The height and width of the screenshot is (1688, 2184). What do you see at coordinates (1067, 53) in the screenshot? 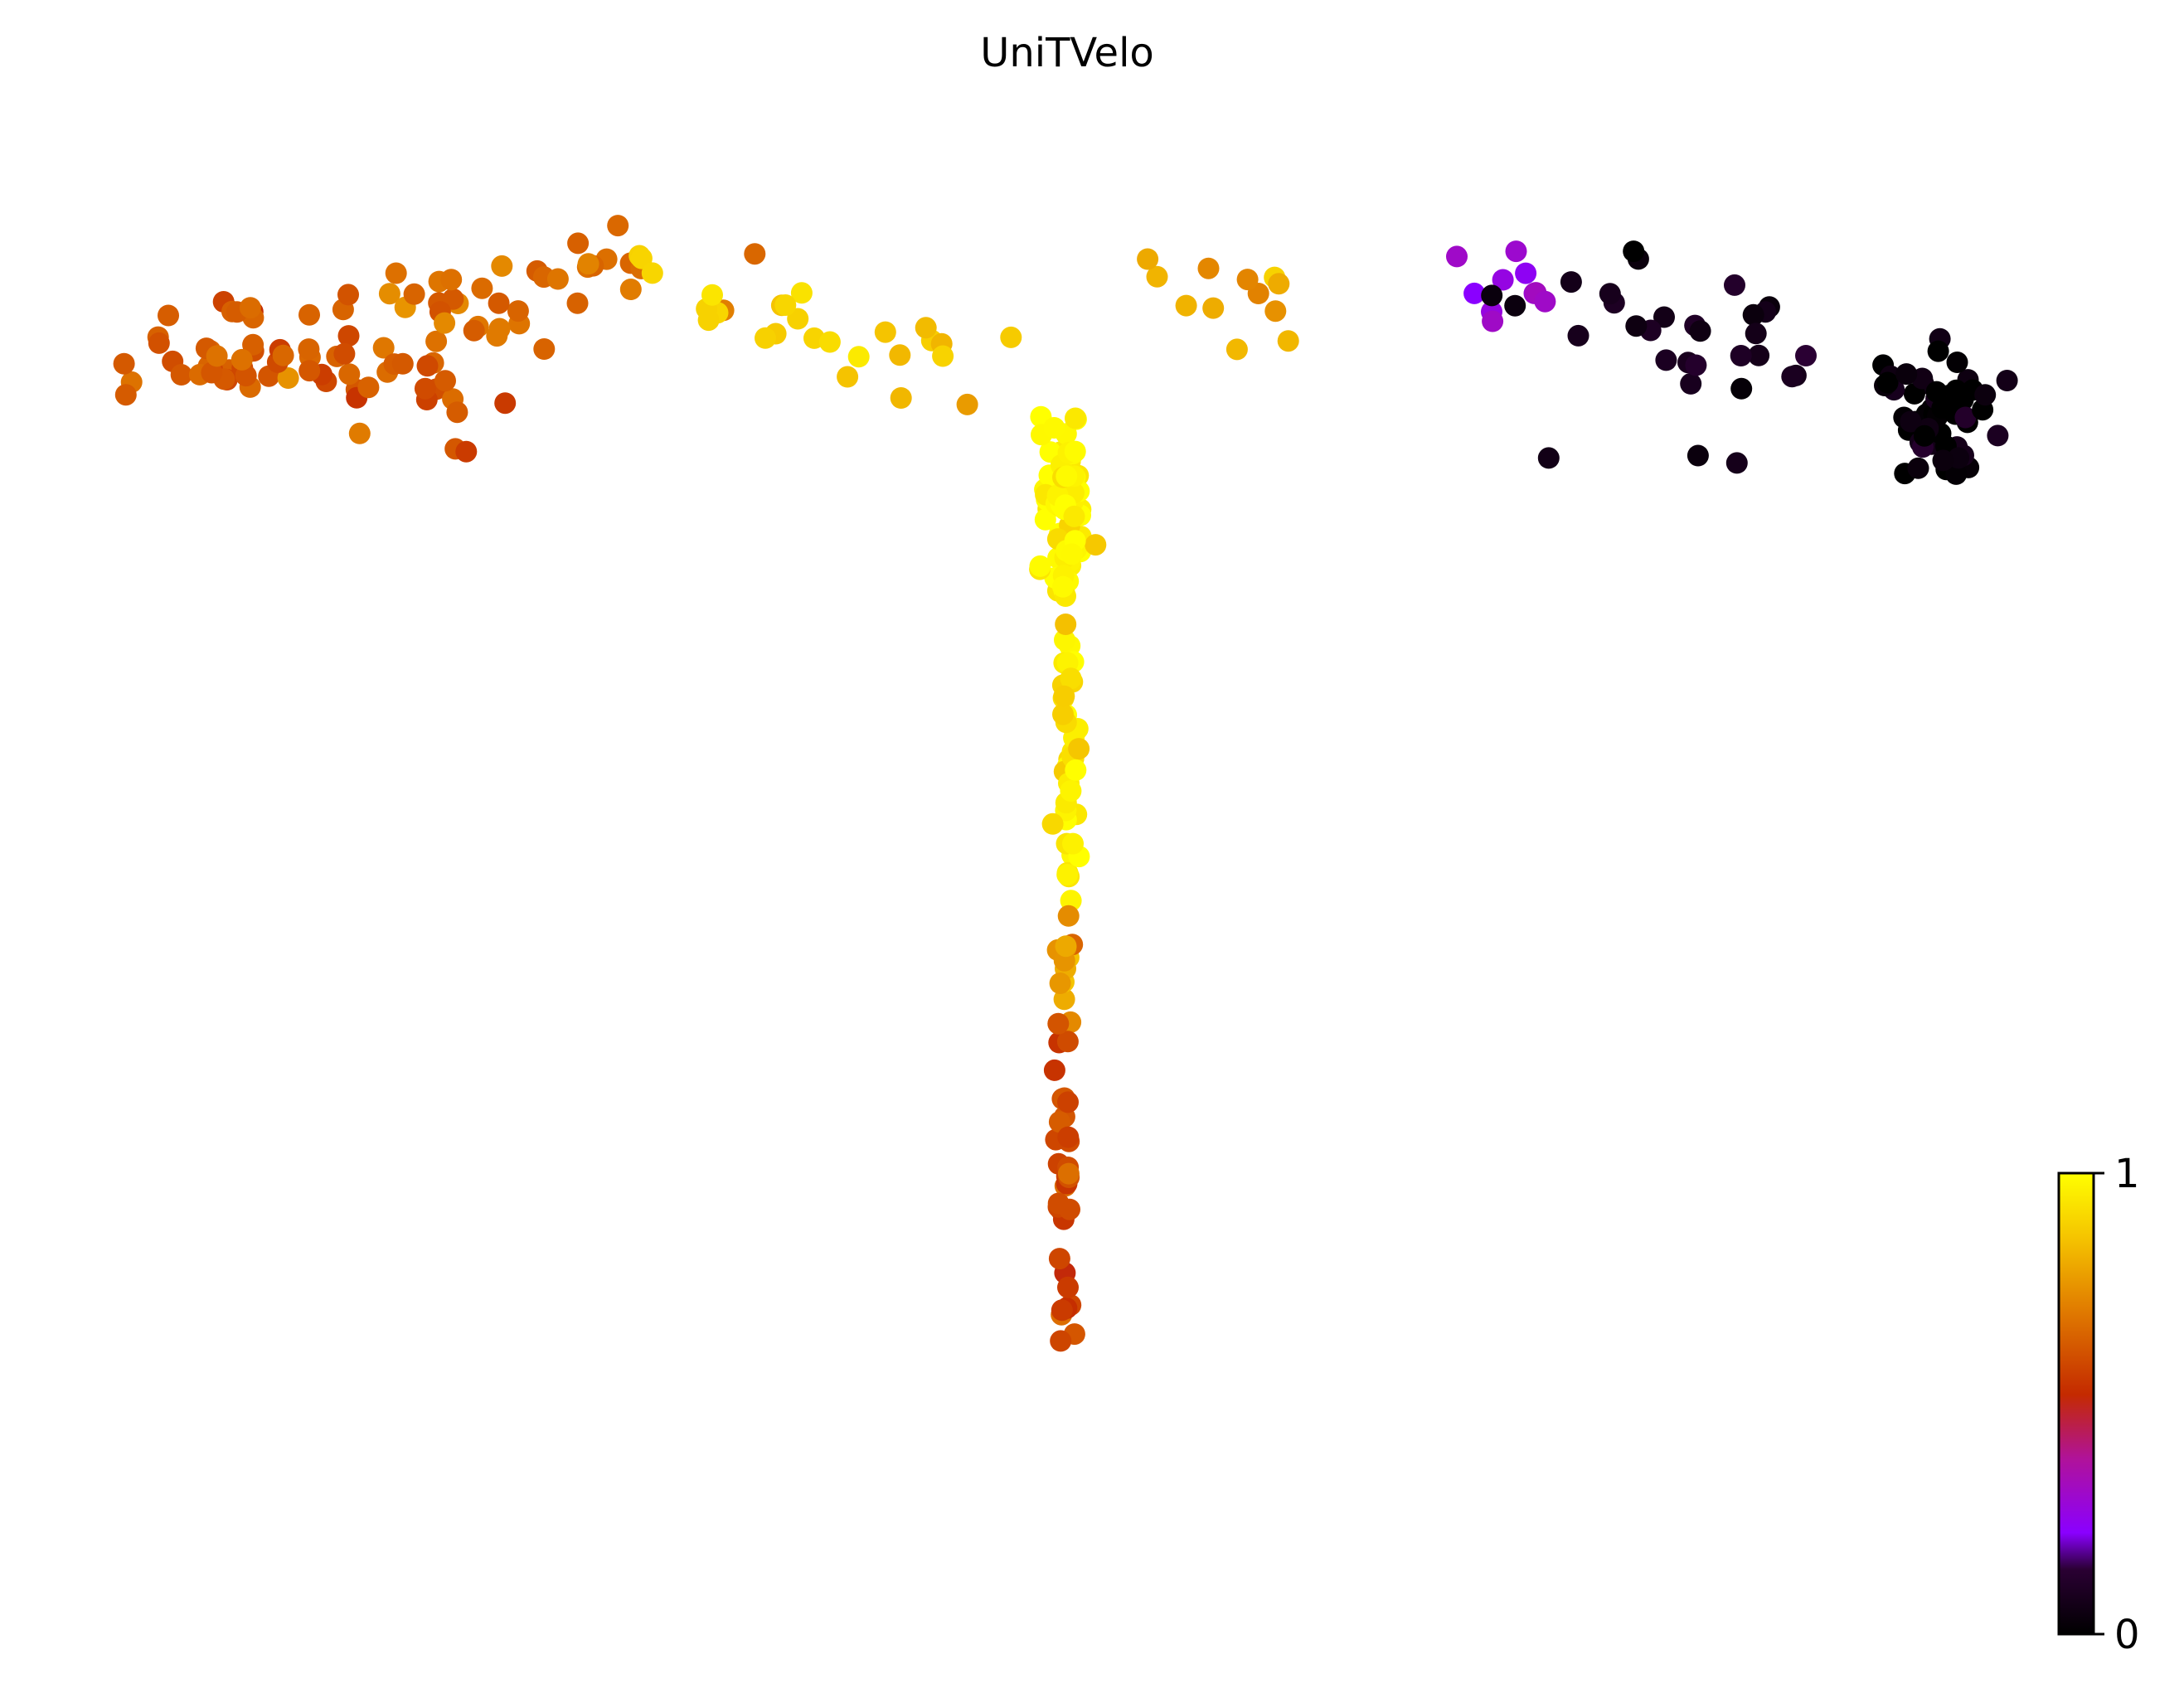
I see `chart-title: UniTVelo` at bounding box center [1067, 53].